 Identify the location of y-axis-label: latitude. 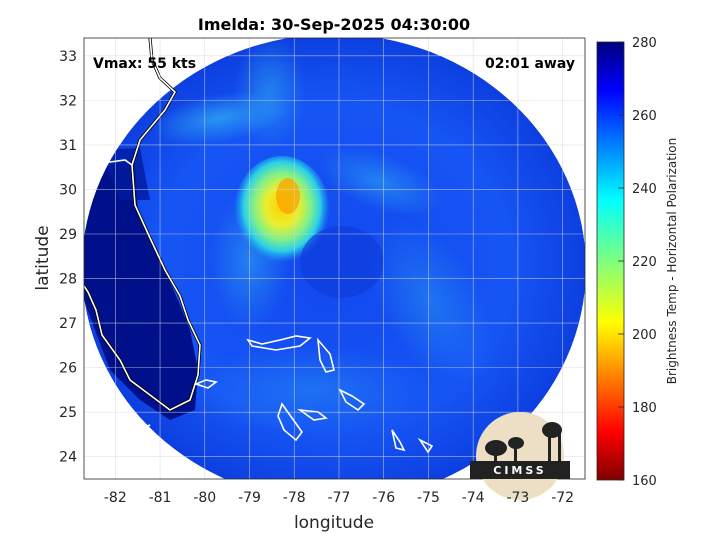
(43, 257).